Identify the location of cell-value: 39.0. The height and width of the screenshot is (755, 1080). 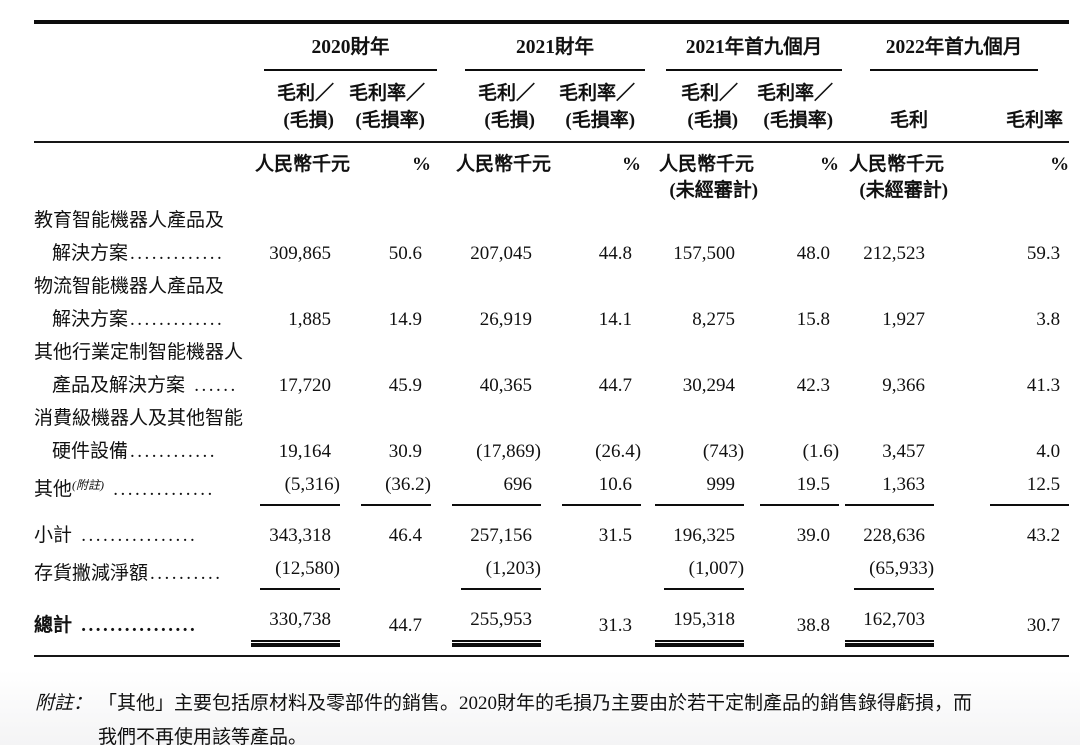
(813, 535).